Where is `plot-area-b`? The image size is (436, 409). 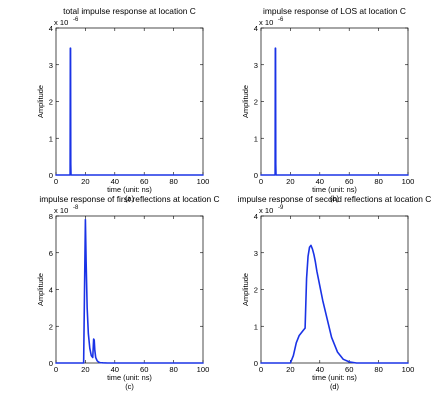 plot-area-b is located at coordinates (334, 101).